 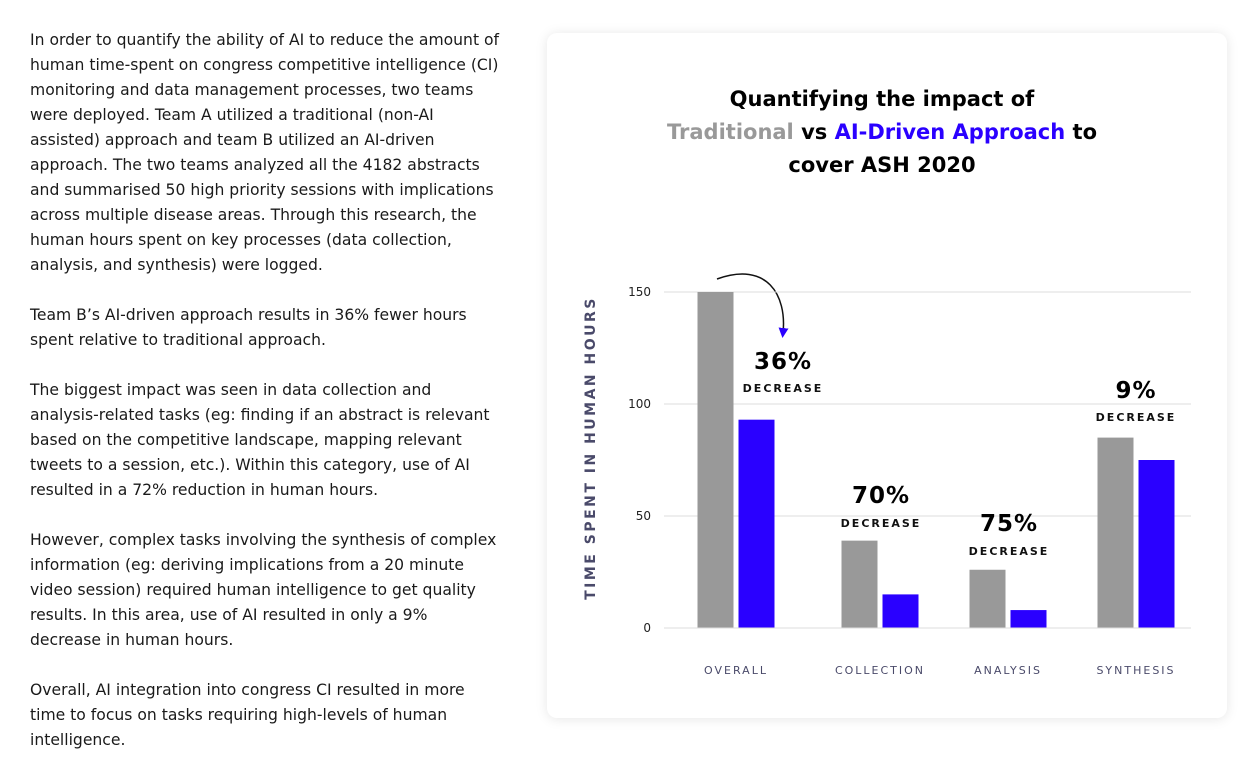 I want to click on bar-traditional-analysis, so click(x=987, y=598).